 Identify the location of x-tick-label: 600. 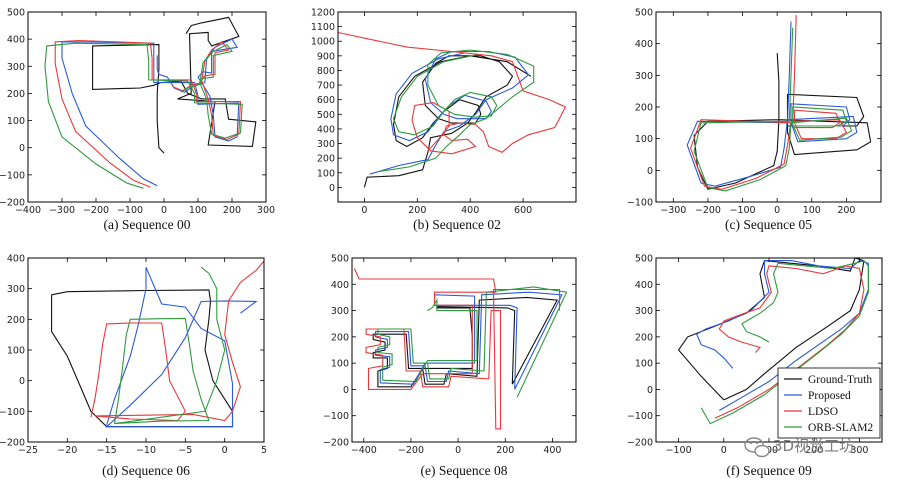
(523, 210).